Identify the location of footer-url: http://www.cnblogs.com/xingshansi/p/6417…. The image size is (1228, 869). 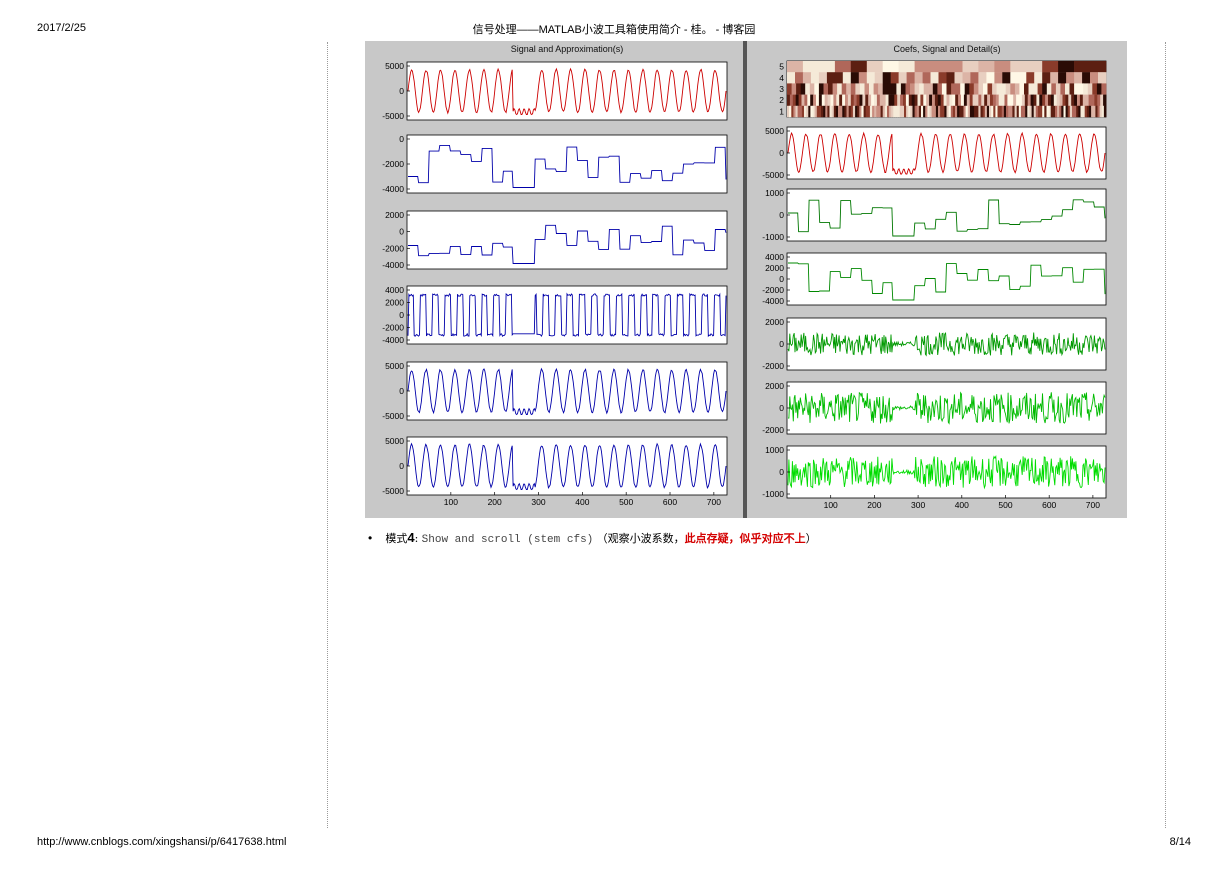
(162, 842).